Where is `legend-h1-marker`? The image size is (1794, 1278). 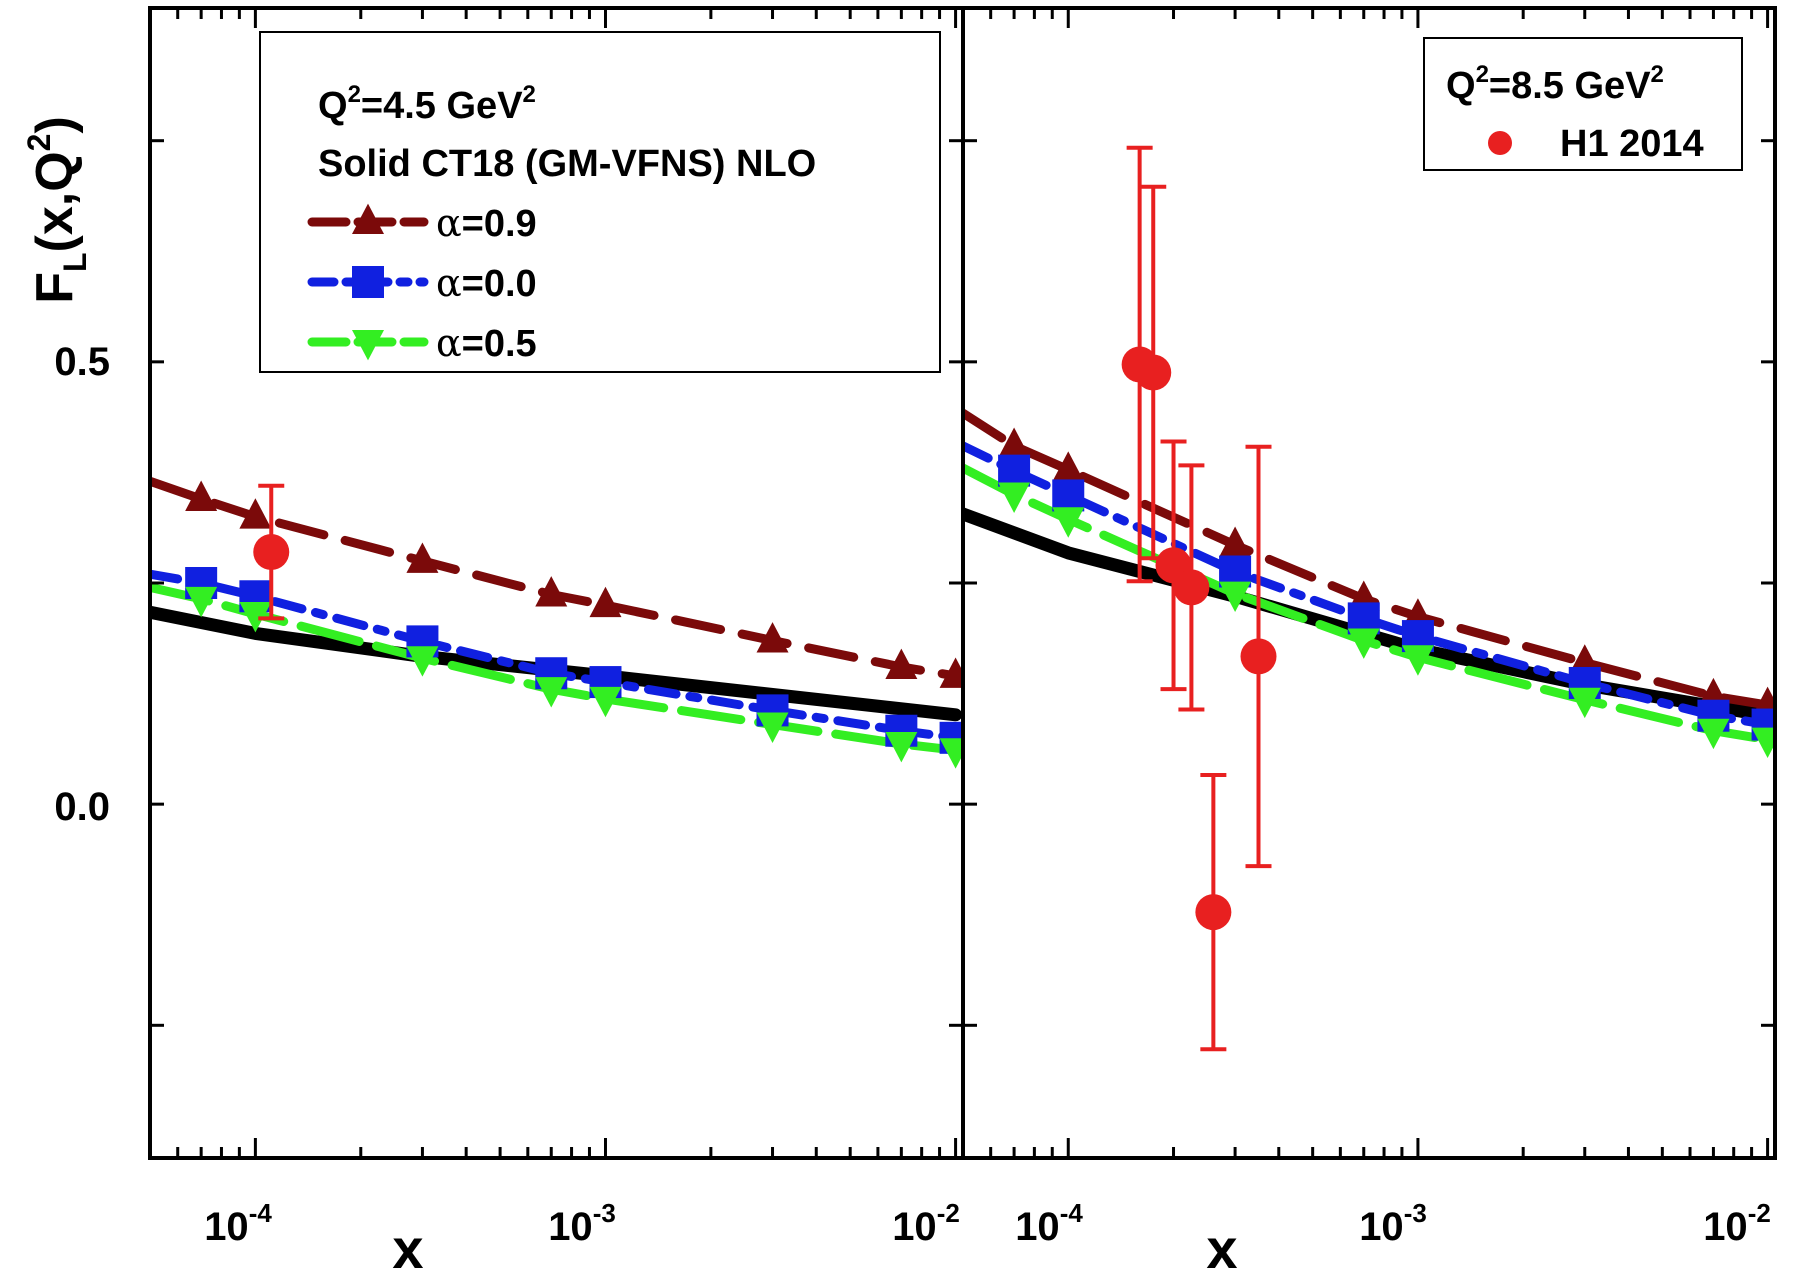 legend-h1-marker is located at coordinates (1500, 143).